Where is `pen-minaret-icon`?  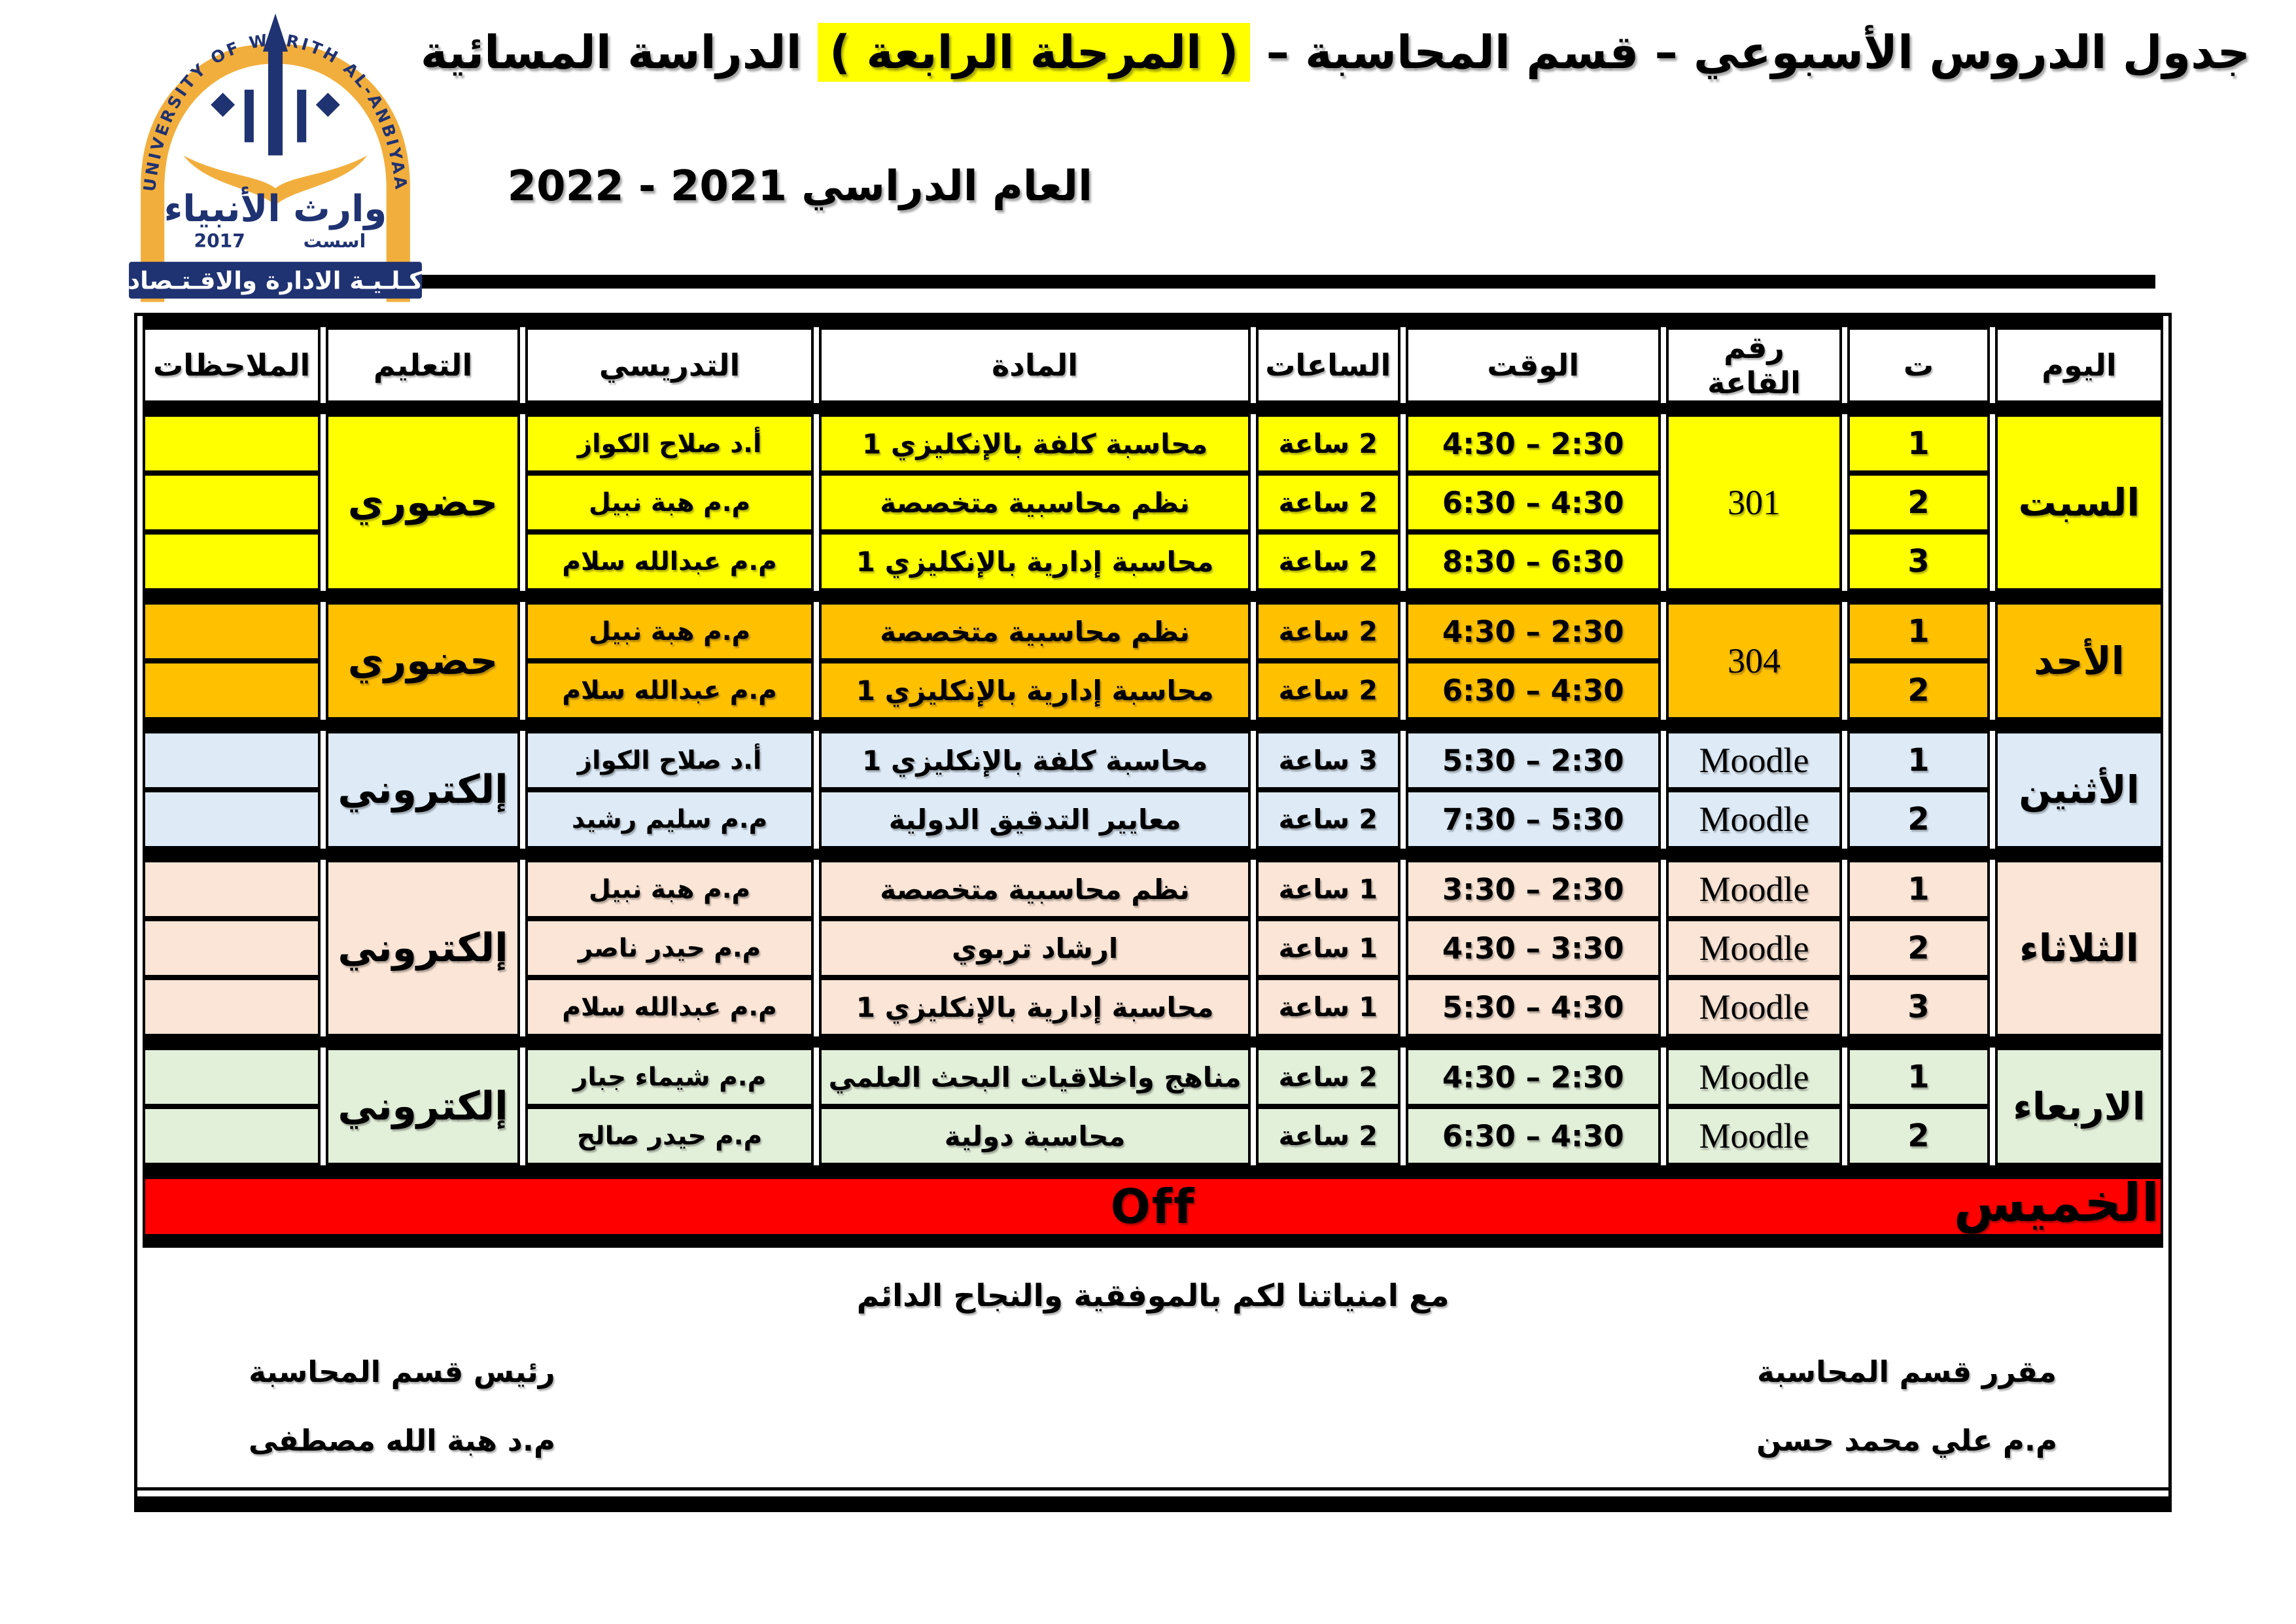 pen-minaret-icon is located at coordinates (275, 84).